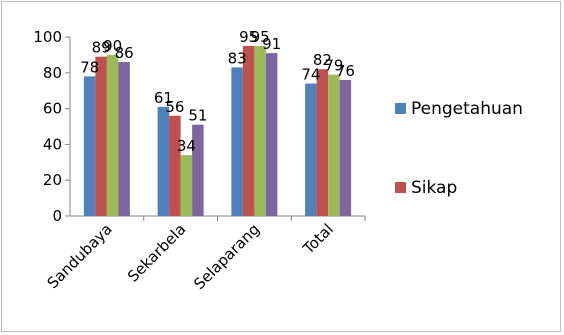 The image size is (564, 335). What do you see at coordinates (89, 67) in the screenshot?
I see `data-label: 78` at bounding box center [89, 67].